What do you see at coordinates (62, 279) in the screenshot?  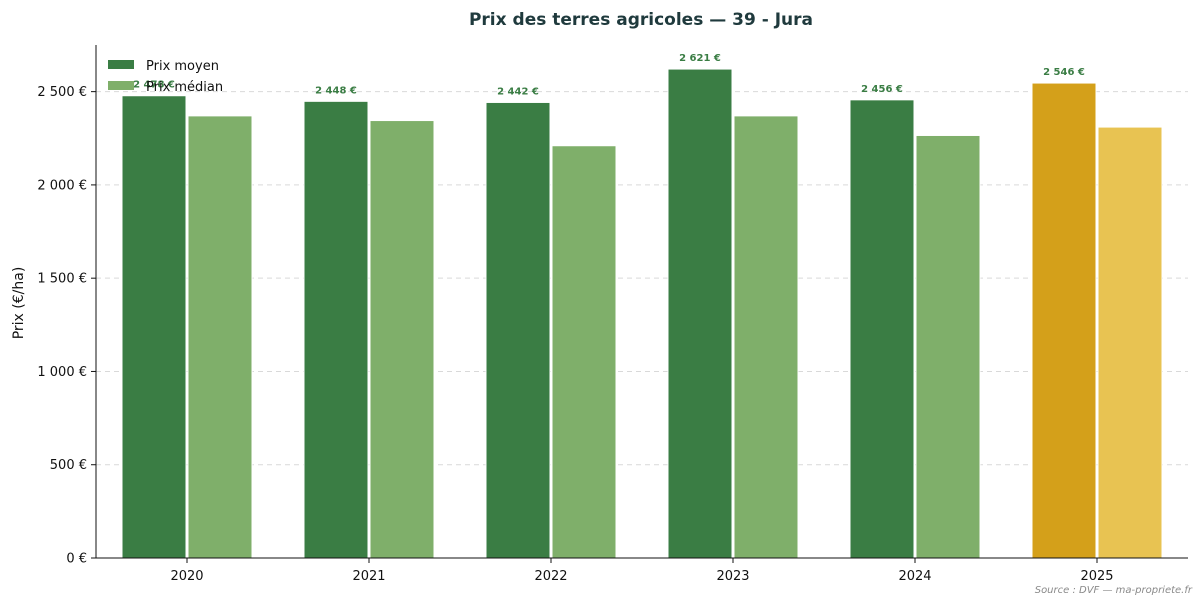 I see `y-tick-label: 1 500 €` at bounding box center [62, 279].